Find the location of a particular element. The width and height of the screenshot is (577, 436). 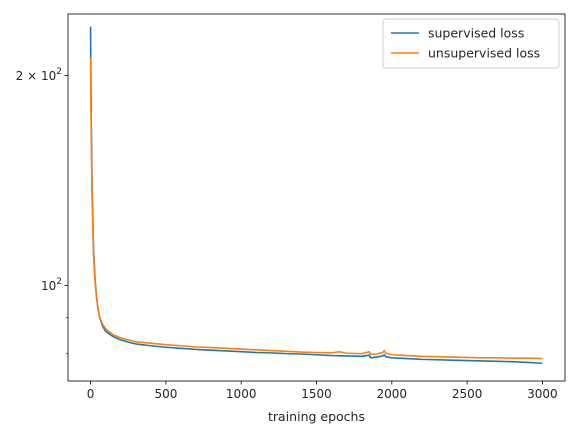

y-tick-label: 2 × 10² is located at coordinates (39, 75).